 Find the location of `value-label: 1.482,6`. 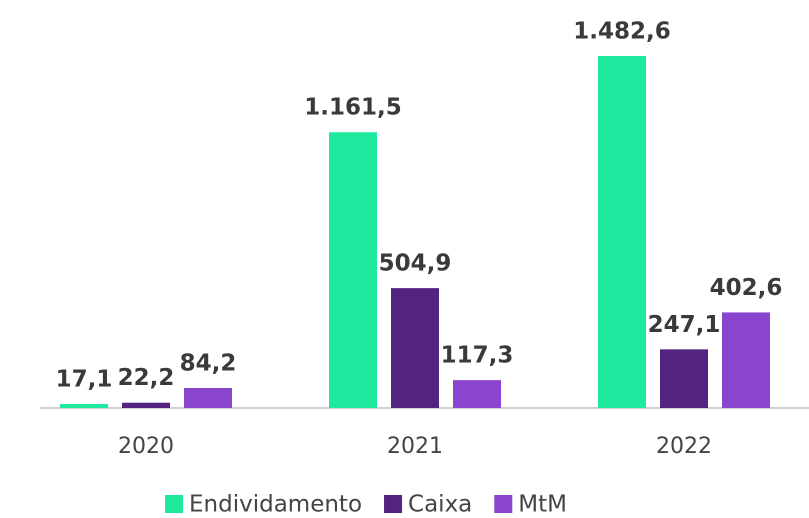

value-label: 1.482,6 is located at coordinates (622, 32).